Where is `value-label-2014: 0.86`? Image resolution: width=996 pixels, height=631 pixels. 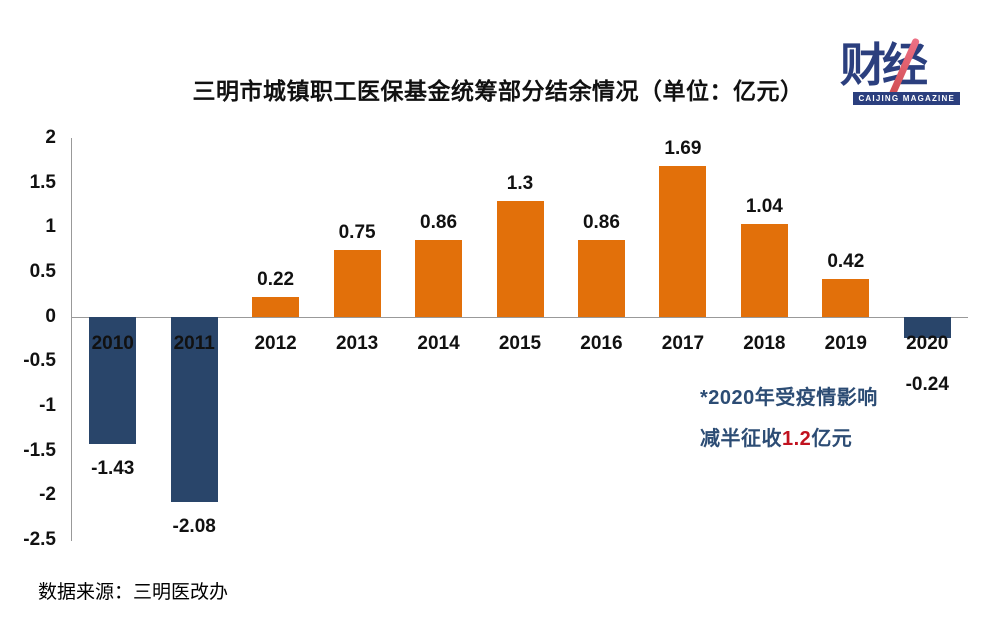 value-label-2014: 0.86 is located at coordinates (439, 222).